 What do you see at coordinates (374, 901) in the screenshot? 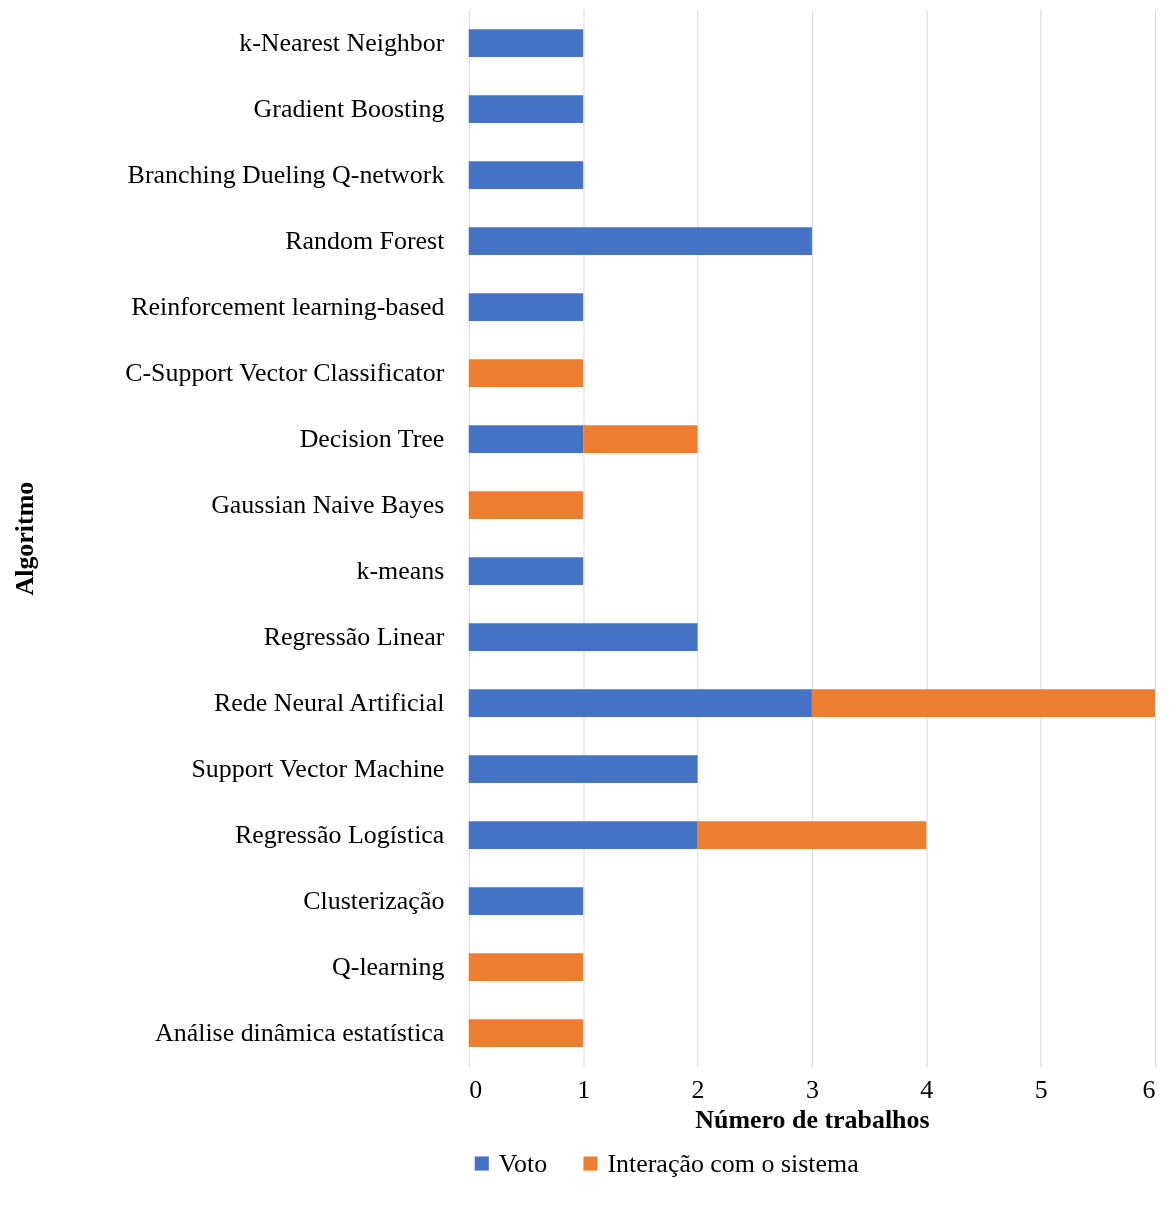
I see `y-tick-label: Clusterização` at bounding box center [374, 901].